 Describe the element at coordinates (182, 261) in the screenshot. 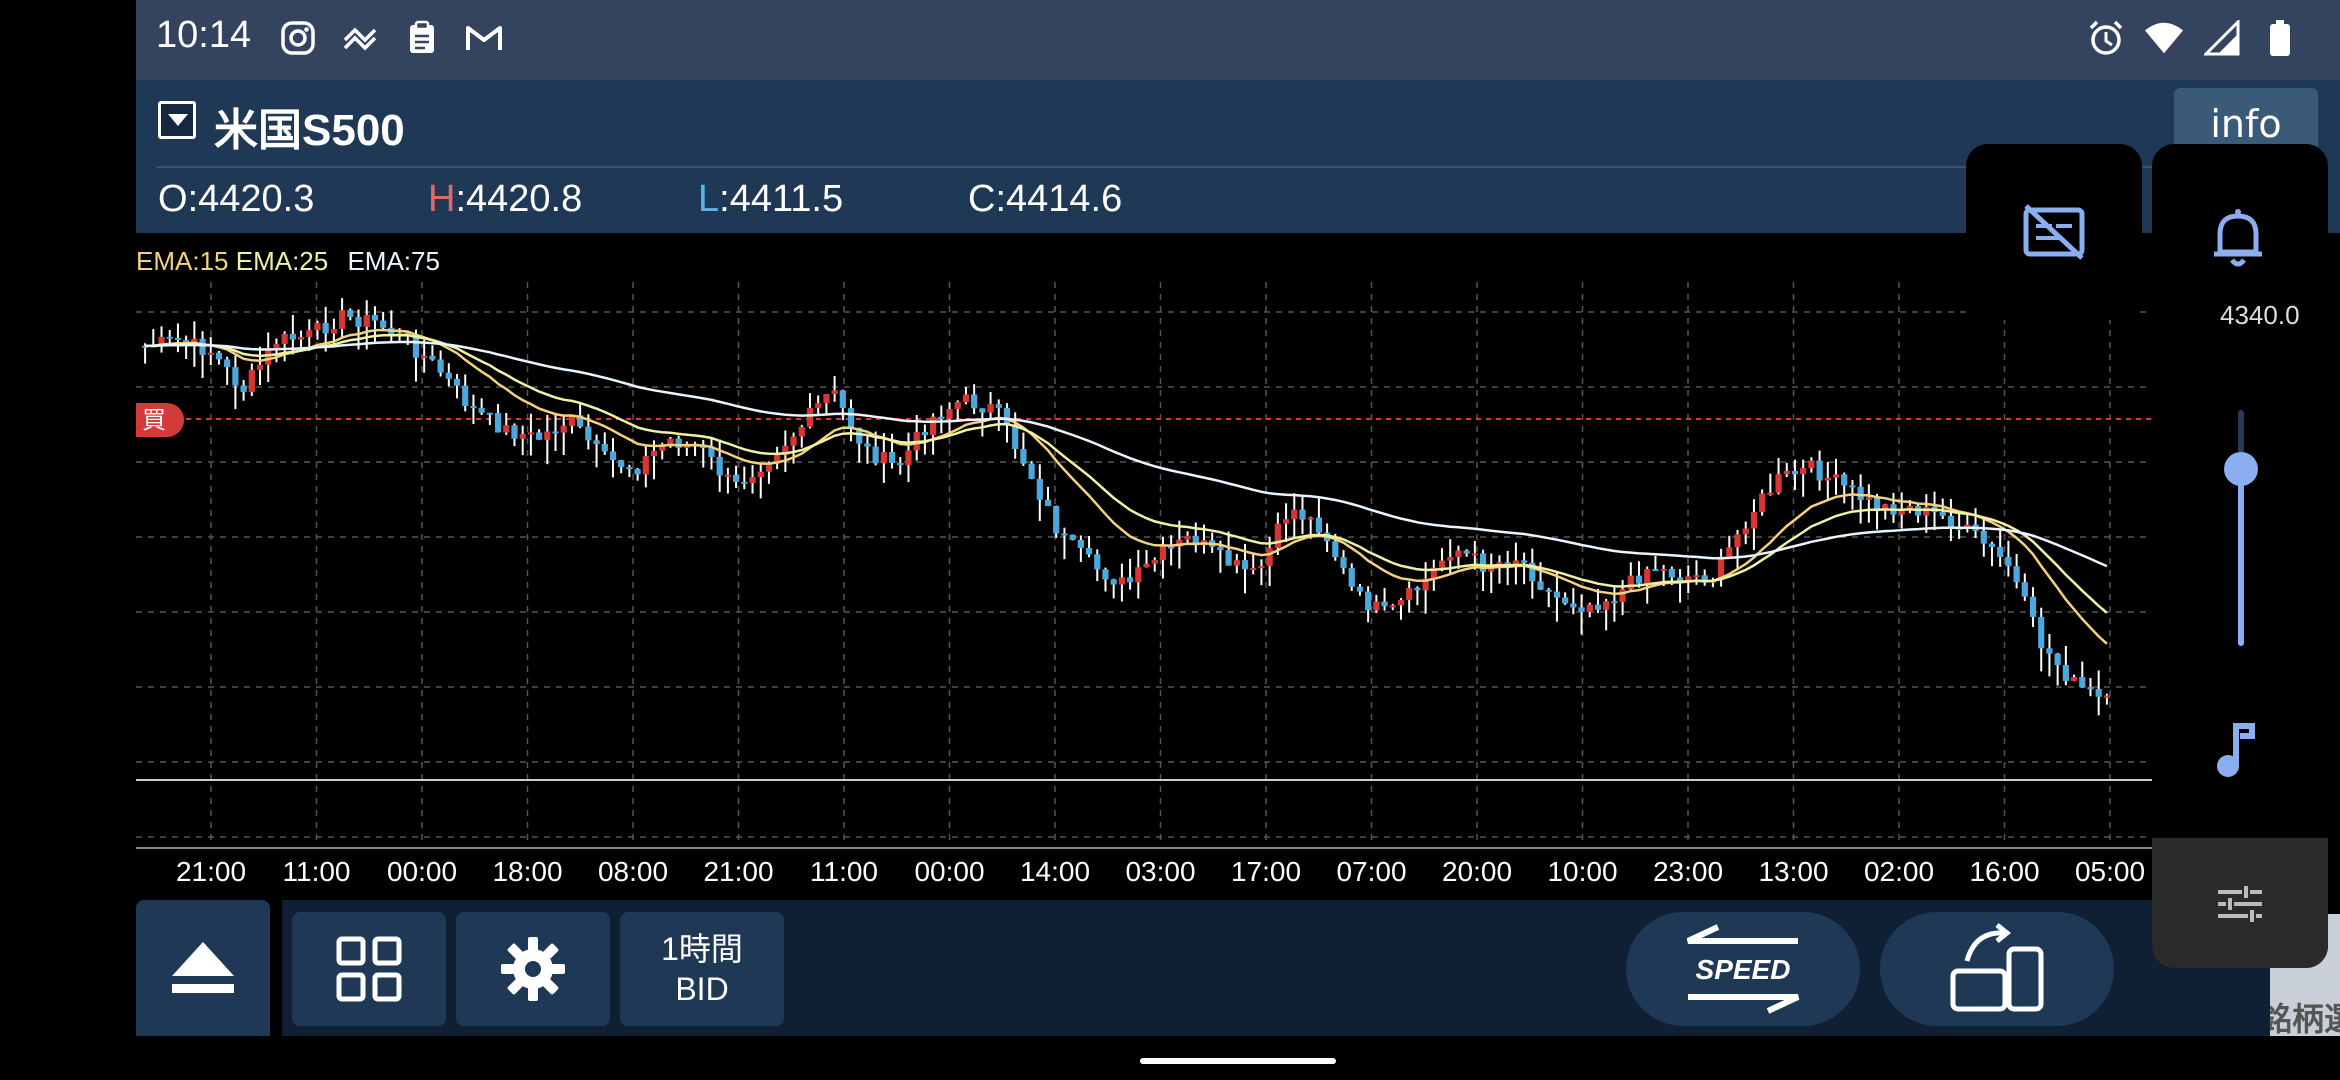

I see `ema15-label: EMA:15` at that location.